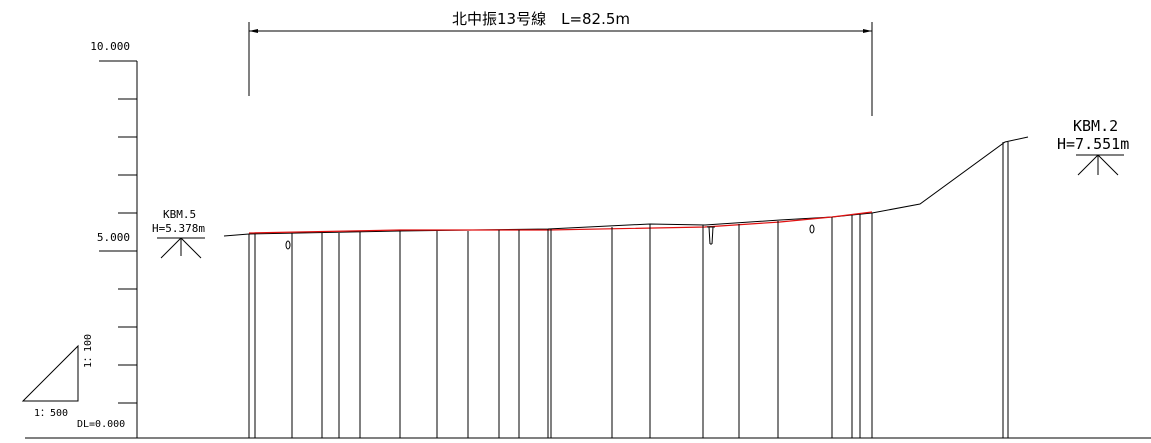  I want to click on benchmark-height: H=5.378m, so click(178, 228).